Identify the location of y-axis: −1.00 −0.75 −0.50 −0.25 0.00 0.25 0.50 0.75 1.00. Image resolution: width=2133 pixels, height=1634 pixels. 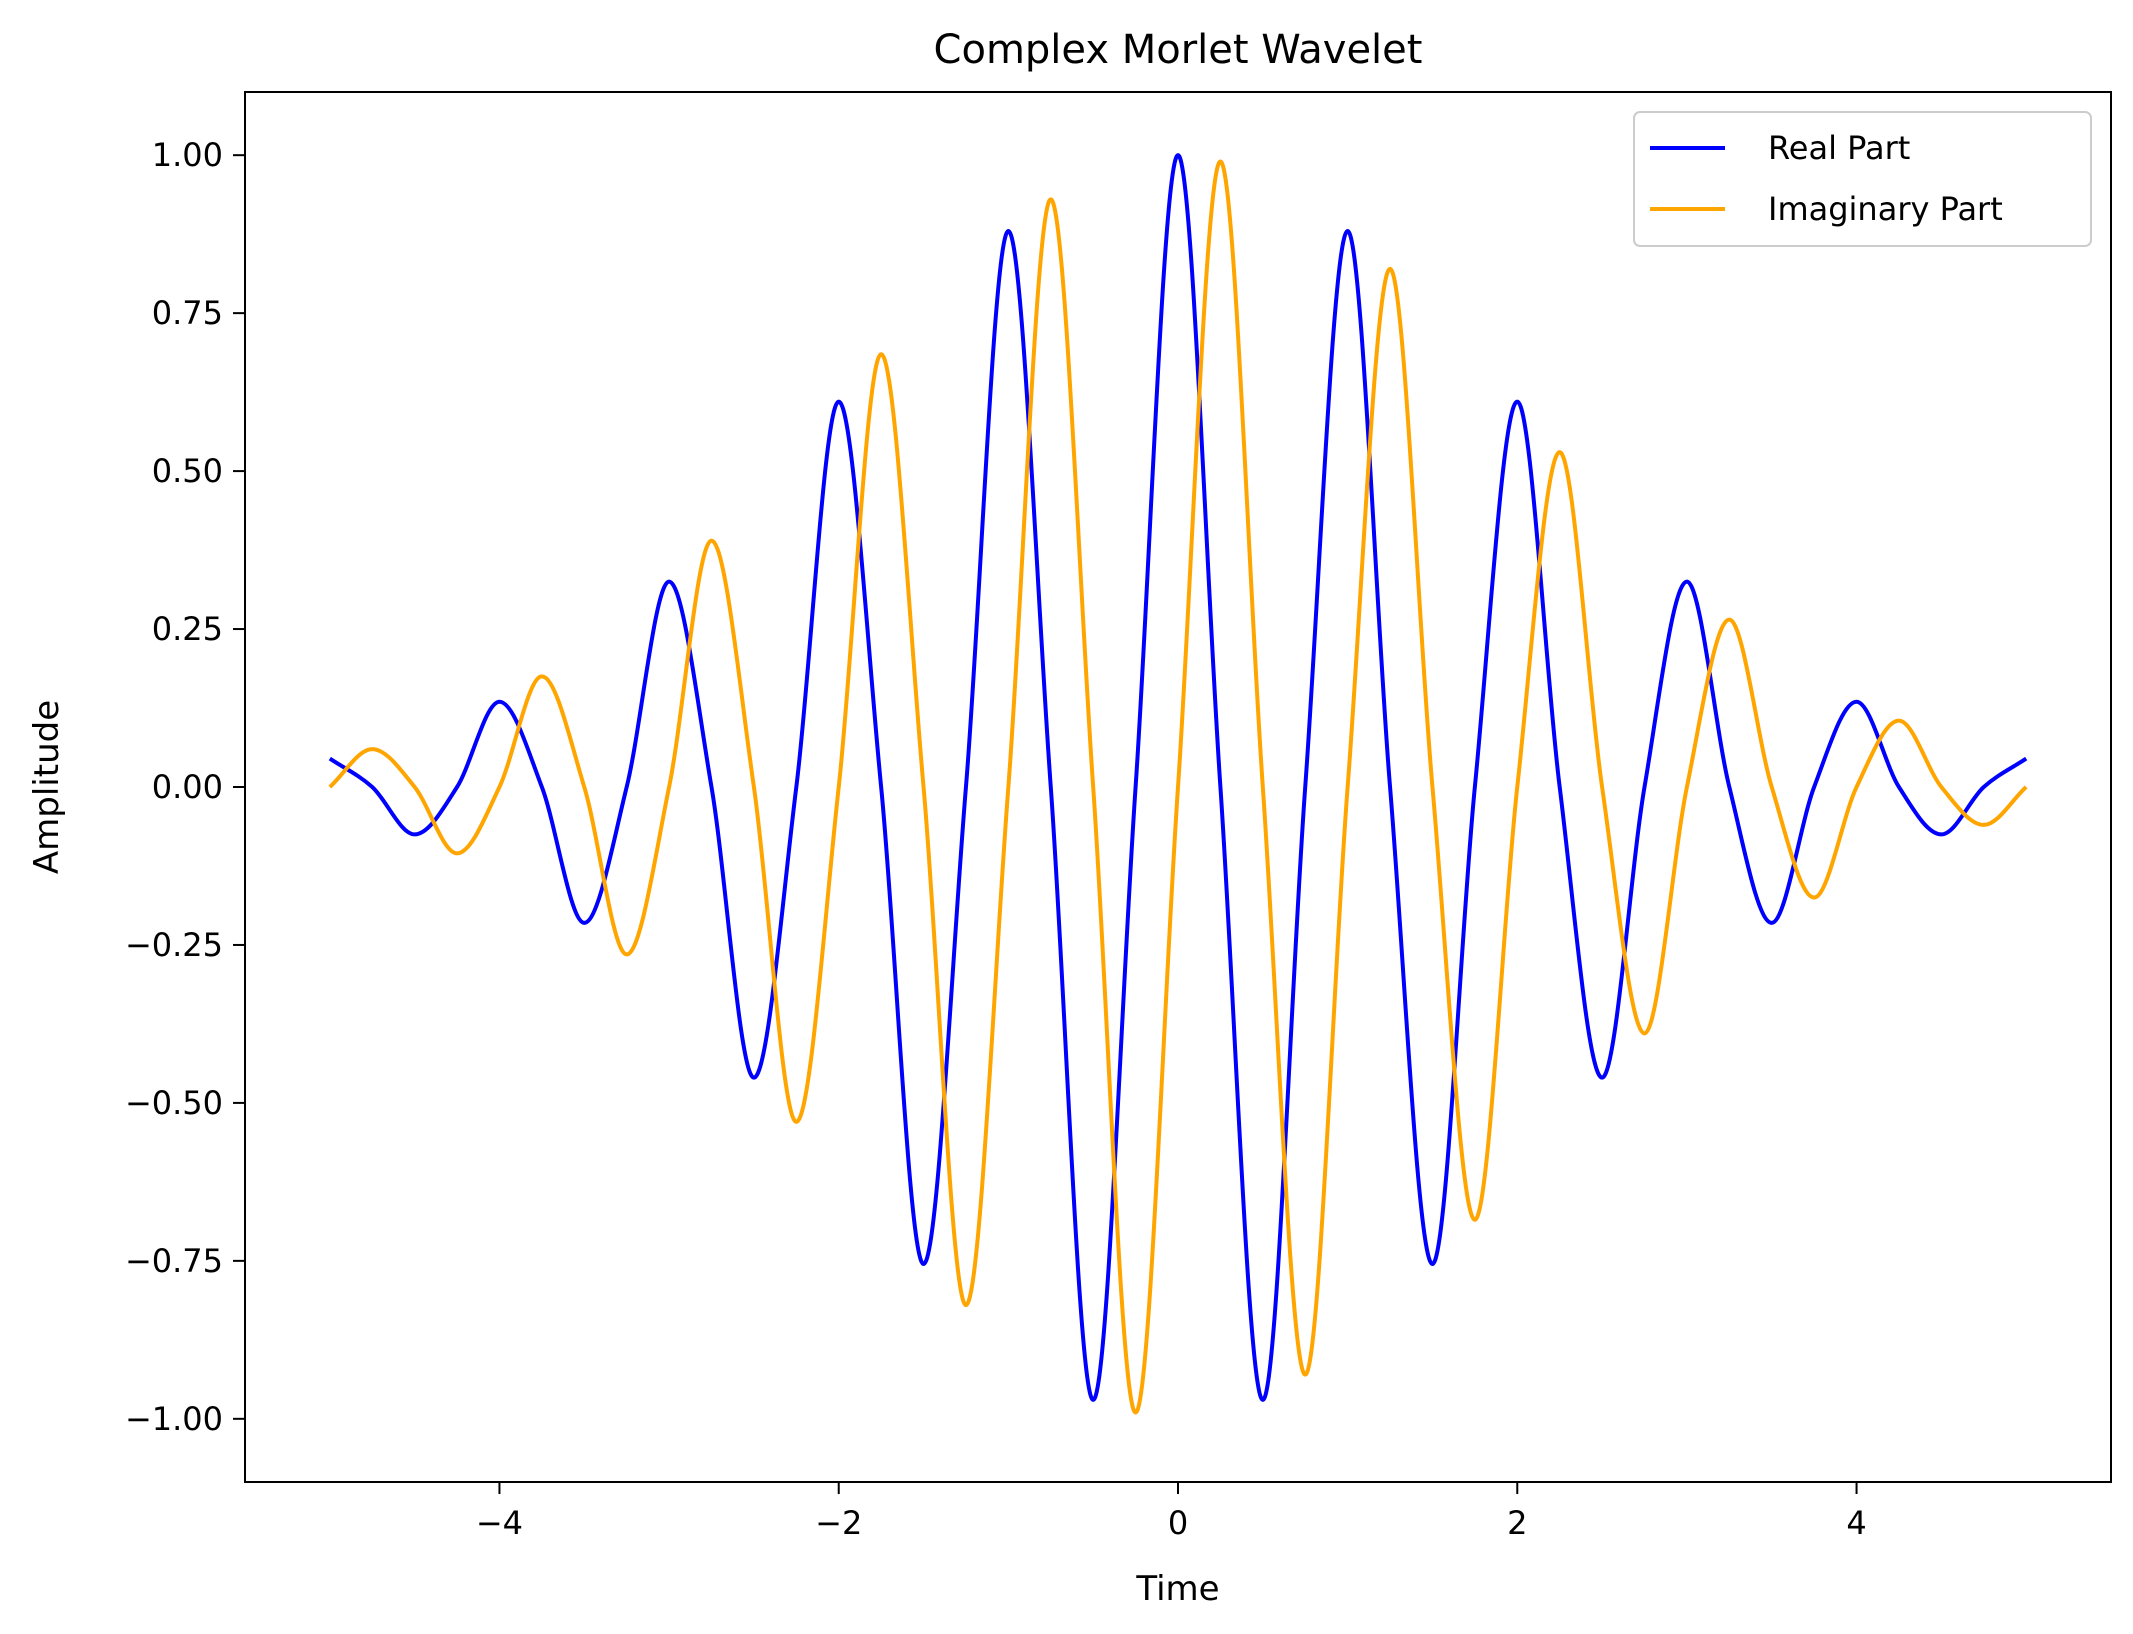
(185, 787).